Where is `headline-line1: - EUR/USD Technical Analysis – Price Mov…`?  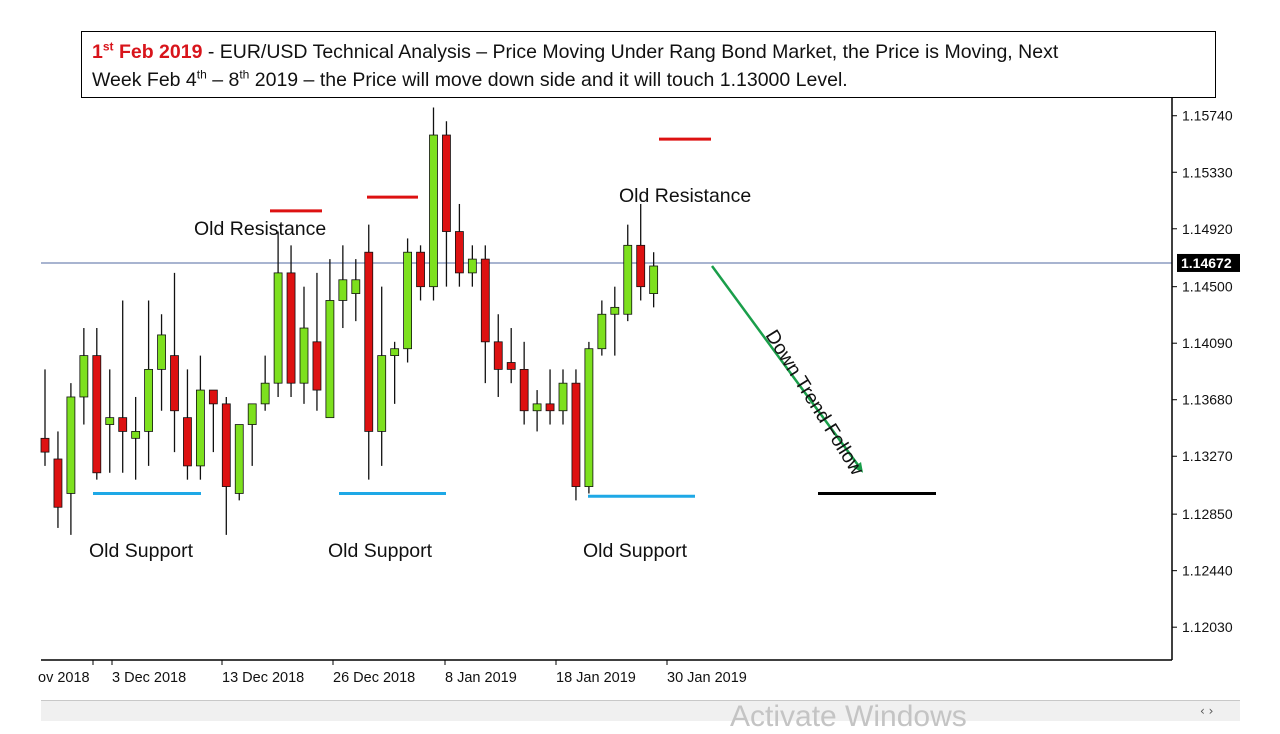
headline-line1: - EUR/USD Technical Analysis – Price Mov… is located at coordinates (630, 52).